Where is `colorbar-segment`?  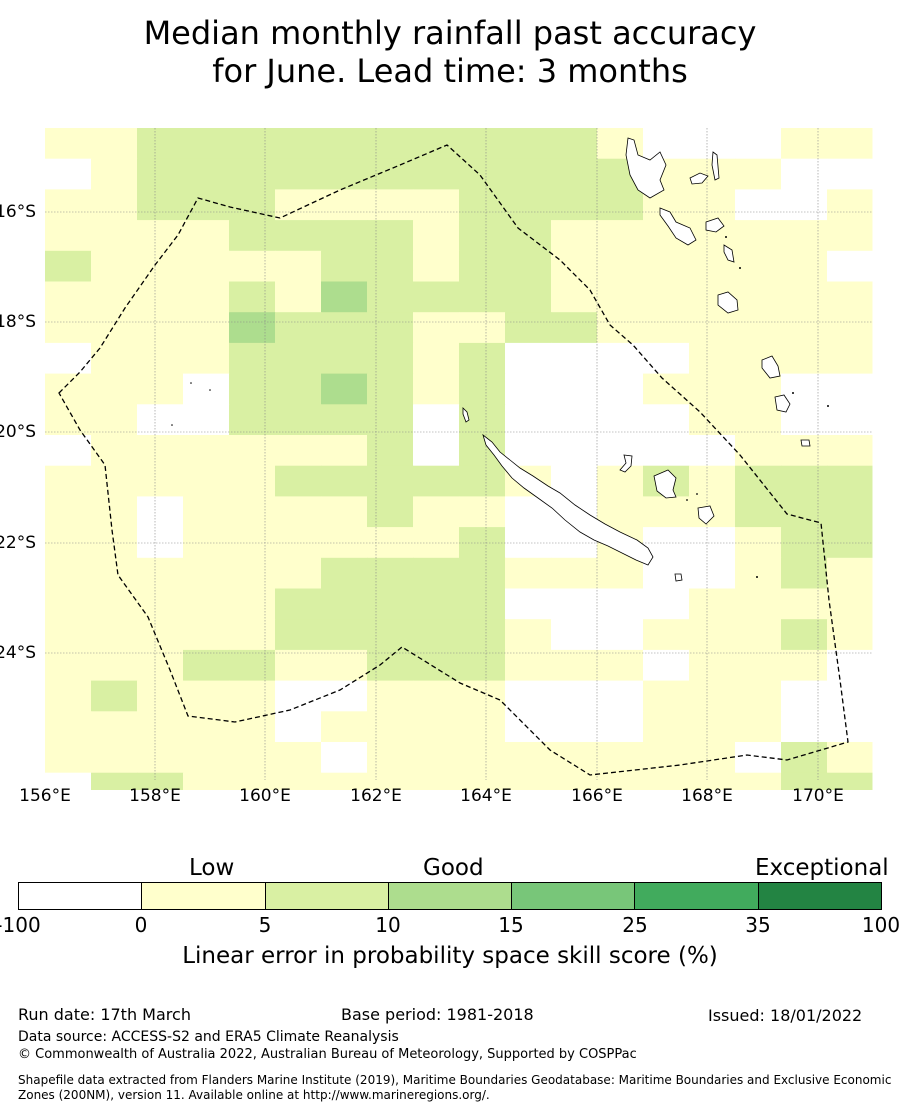
colorbar-segment is located at coordinates (450, 896).